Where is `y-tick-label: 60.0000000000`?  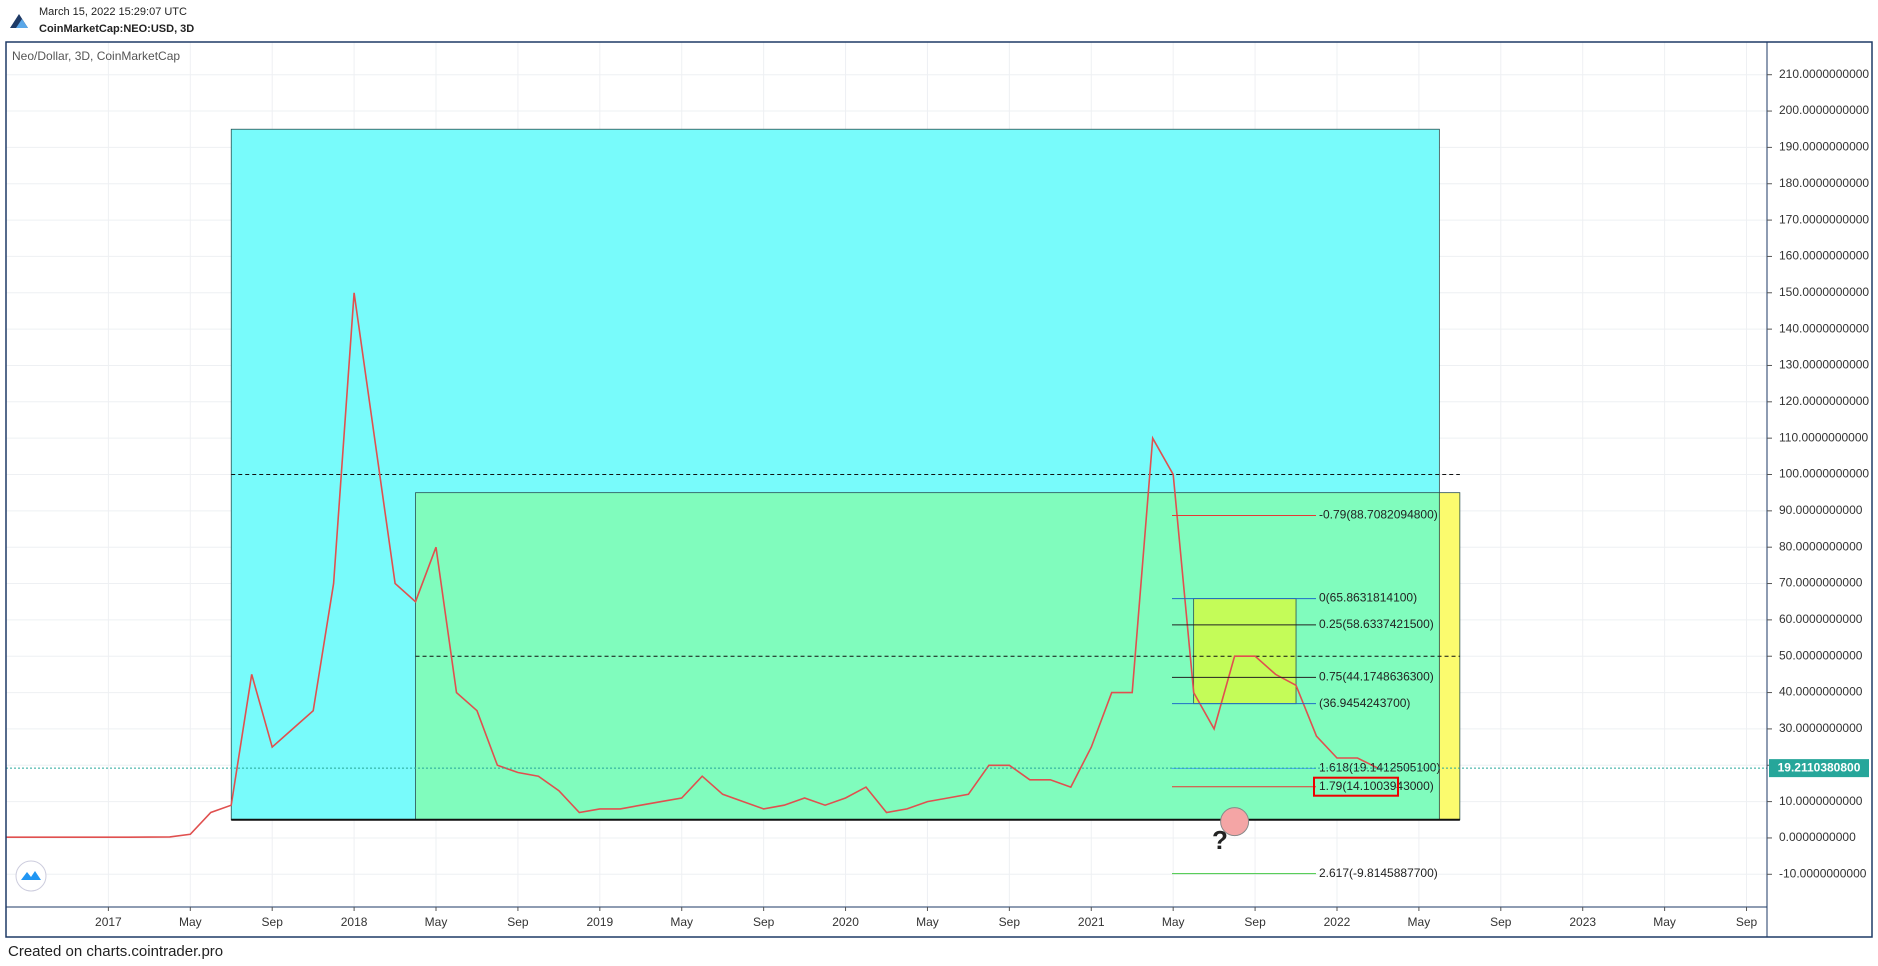 y-tick-label: 60.0000000000 is located at coordinates (1821, 619).